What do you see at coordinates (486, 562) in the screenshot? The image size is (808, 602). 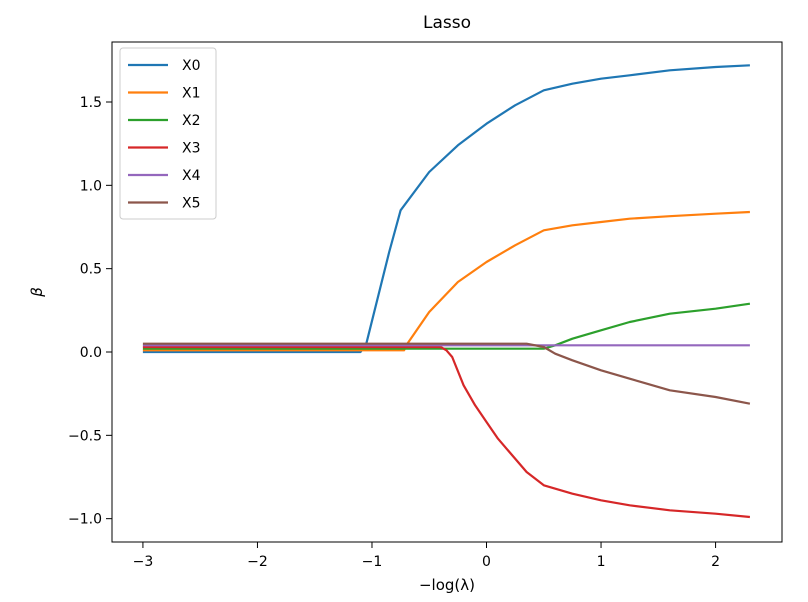 I see `x-tick-label: 0` at bounding box center [486, 562].